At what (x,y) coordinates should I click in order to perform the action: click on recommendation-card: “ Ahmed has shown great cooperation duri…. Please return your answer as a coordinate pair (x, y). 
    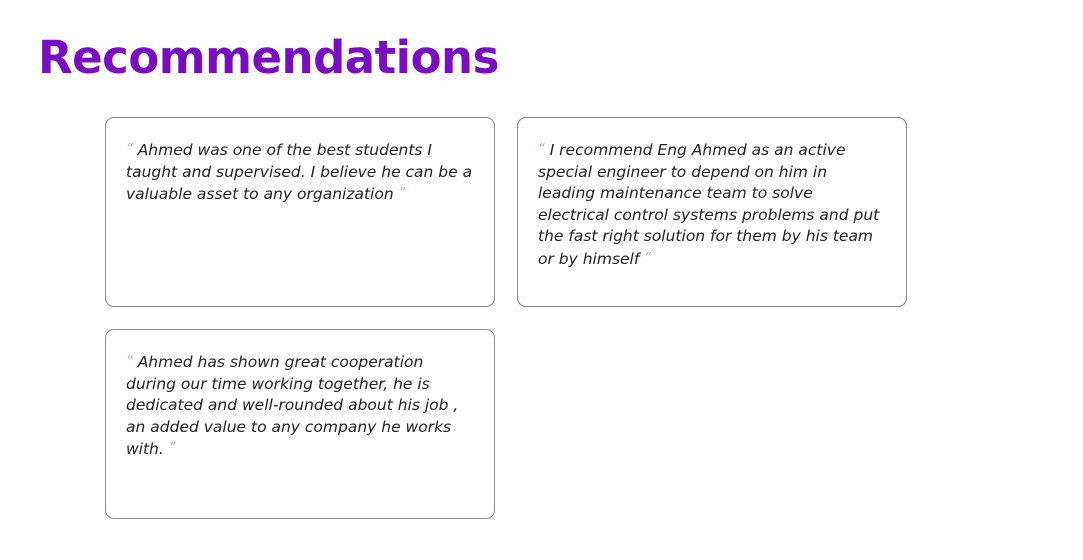
    Looking at the image, I should click on (300, 424).